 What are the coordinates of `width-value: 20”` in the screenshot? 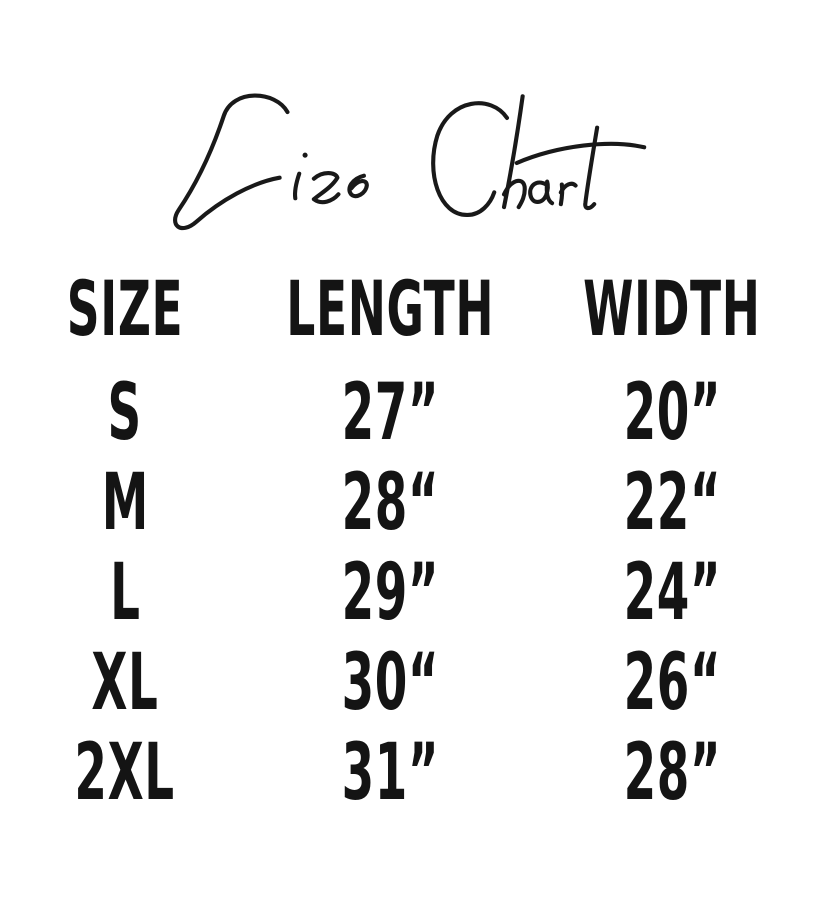 It's located at (672, 413).